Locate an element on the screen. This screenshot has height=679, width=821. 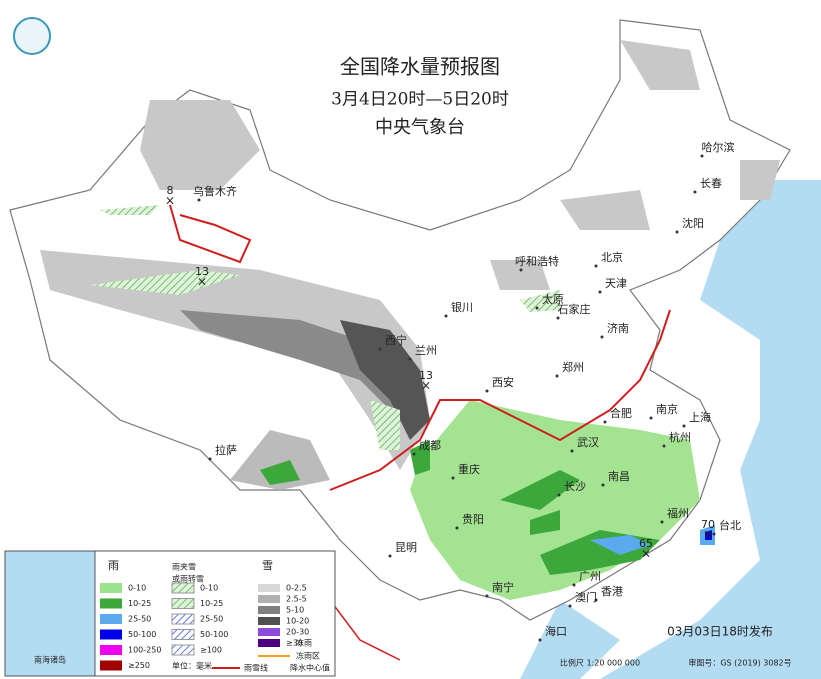
city-label: 长沙 is located at coordinates (575, 486).